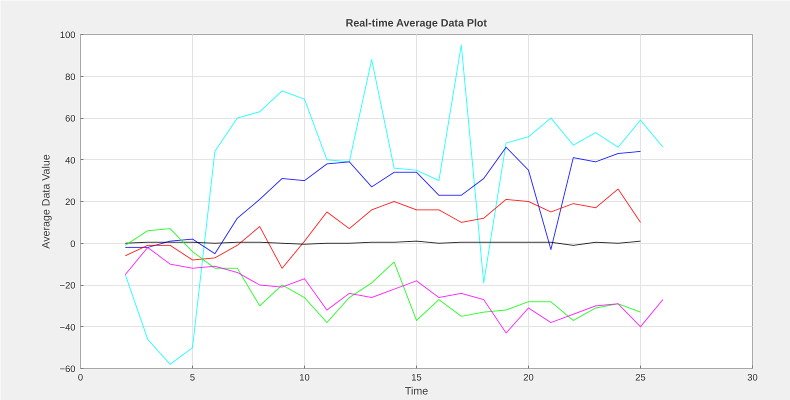 Image resolution: width=790 pixels, height=400 pixels. Describe the element at coordinates (70, 202) in the screenshot. I see `y-tick-label: 20` at that location.